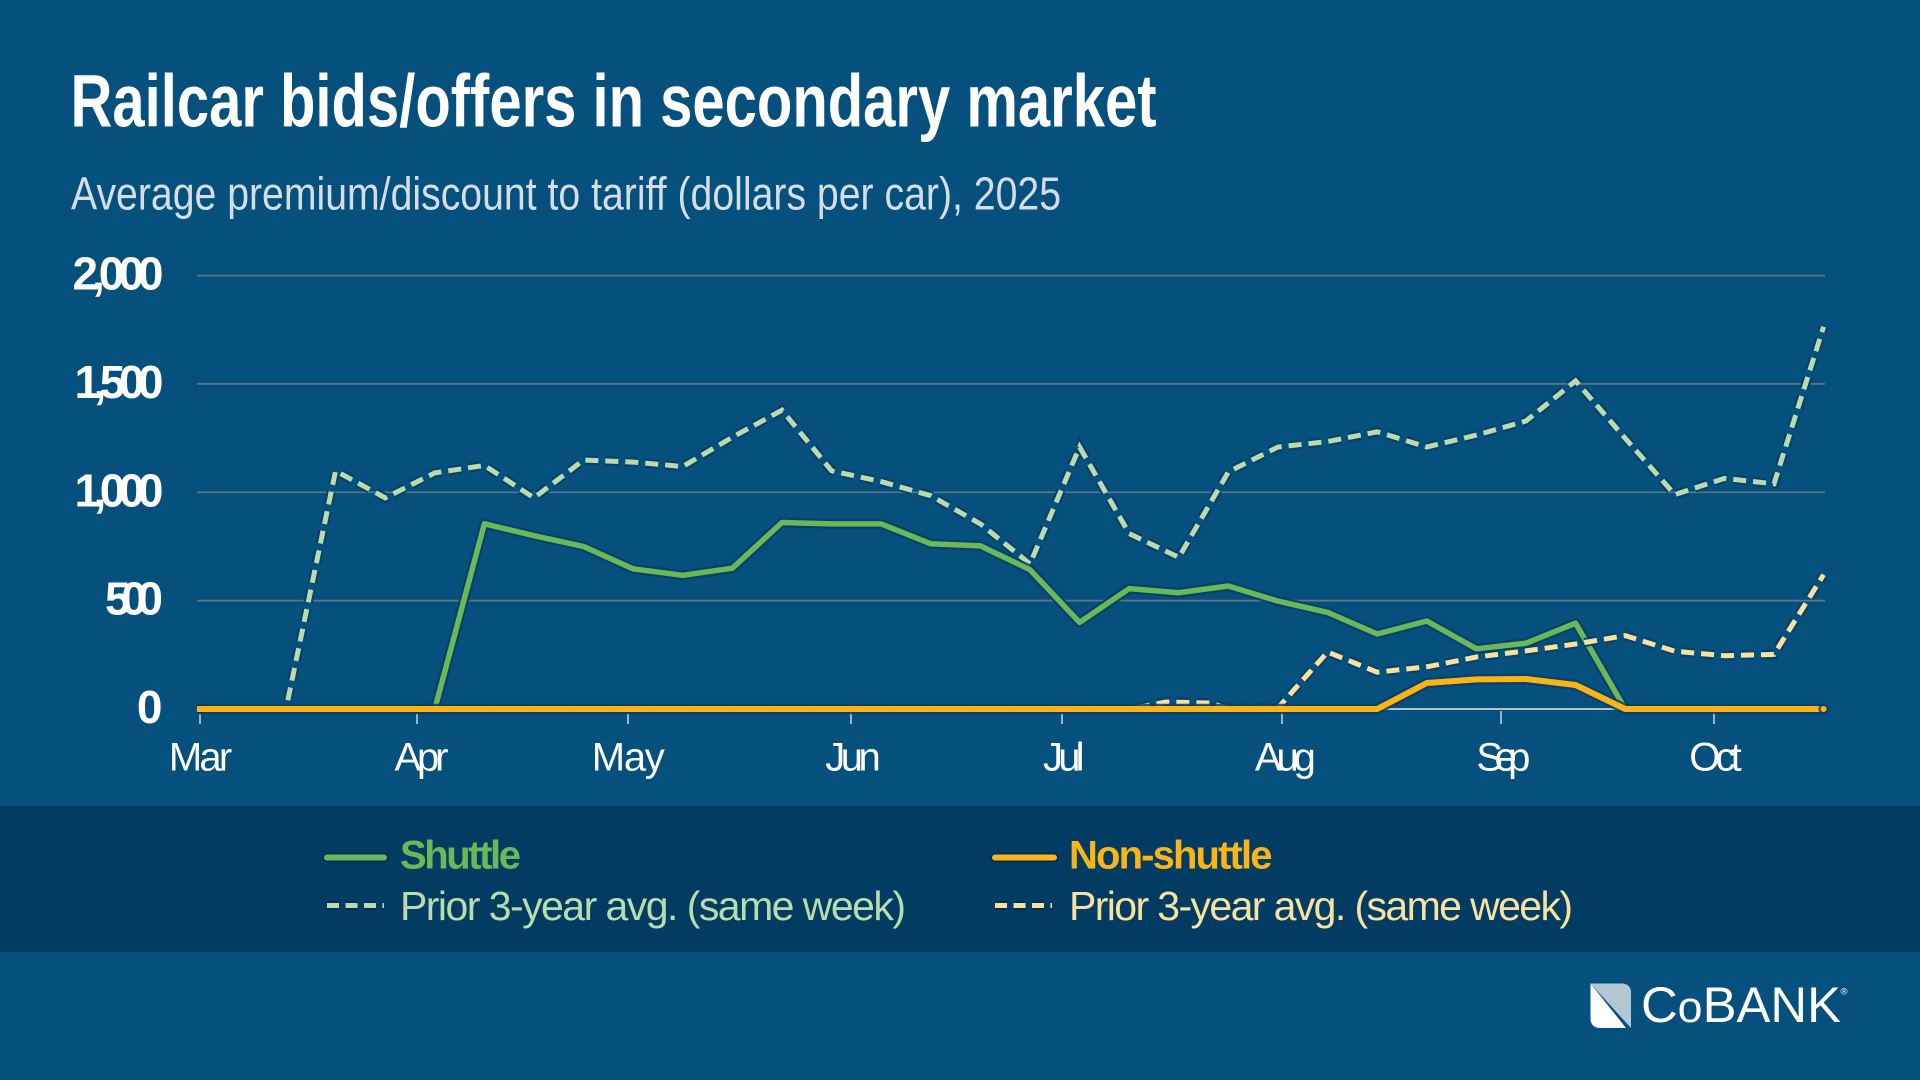 The height and width of the screenshot is (1080, 1920). I want to click on svg-text:Railcar bids/offers in seconda: Railcar bids/offers in secondary market, so click(614, 101).